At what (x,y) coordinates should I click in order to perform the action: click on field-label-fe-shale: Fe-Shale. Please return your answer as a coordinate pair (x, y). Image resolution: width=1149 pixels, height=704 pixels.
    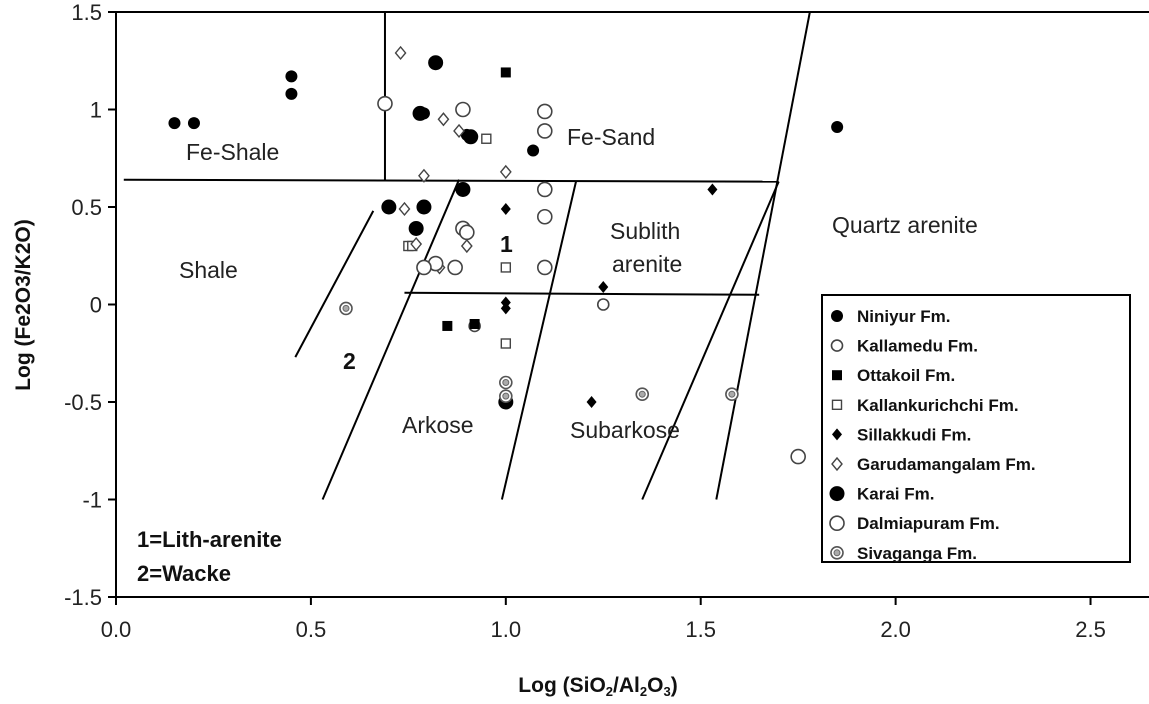
    Looking at the image, I should click on (232, 152).